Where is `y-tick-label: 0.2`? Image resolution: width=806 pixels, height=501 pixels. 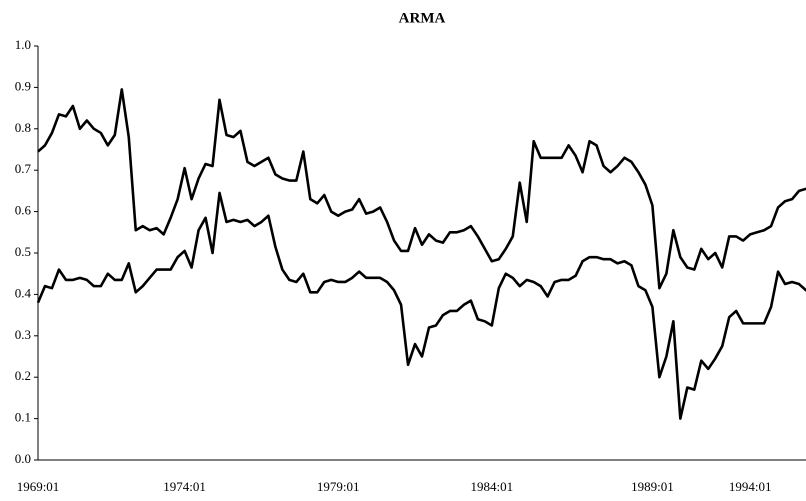
y-tick-label: 0.2 is located at coordinates (23, 375).